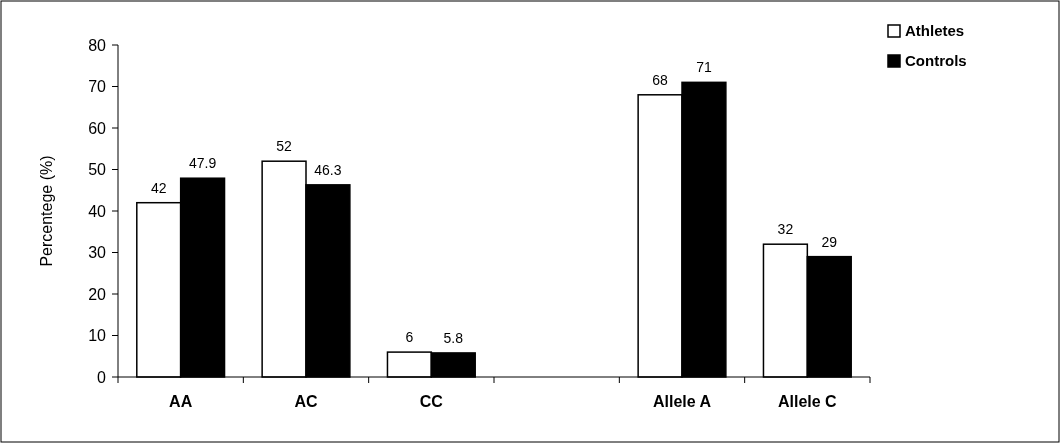 The height and width of the screenshot is (443, 1060). Describe the element at coordinates (97, 87) in the screenshot. I see `y-tick-label: 70` at that location.